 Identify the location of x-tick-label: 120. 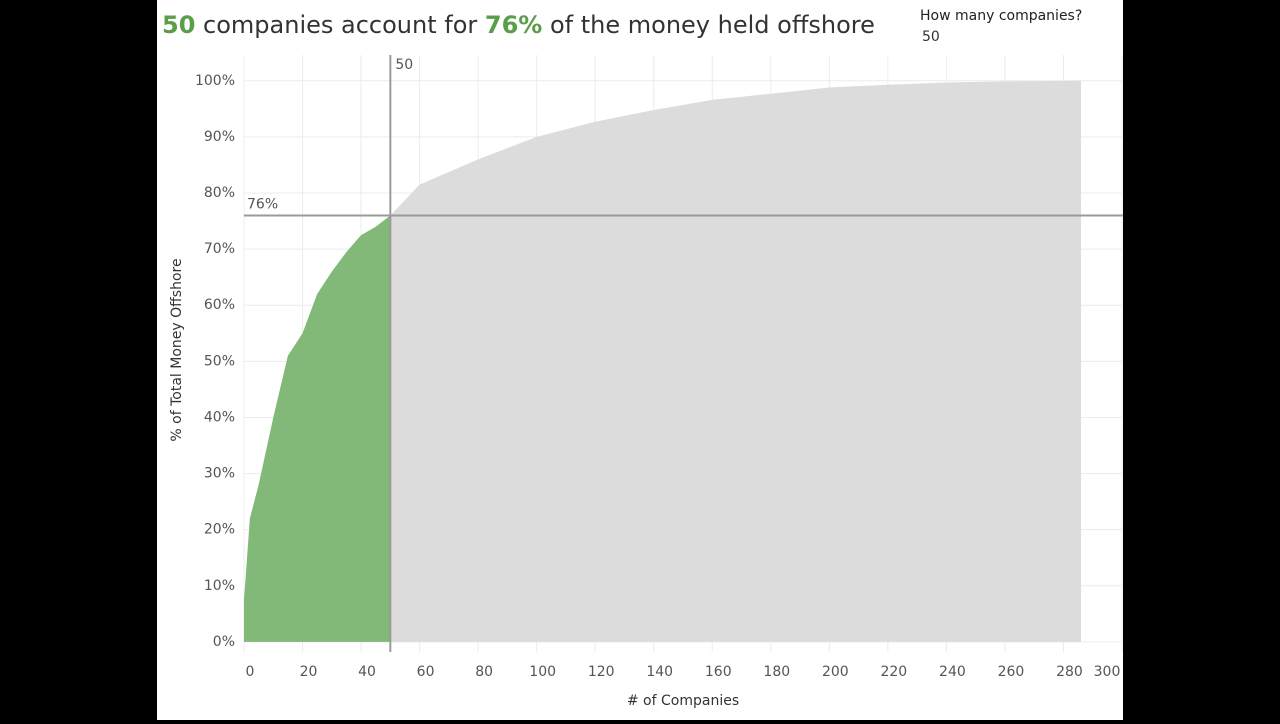
(601, 672).